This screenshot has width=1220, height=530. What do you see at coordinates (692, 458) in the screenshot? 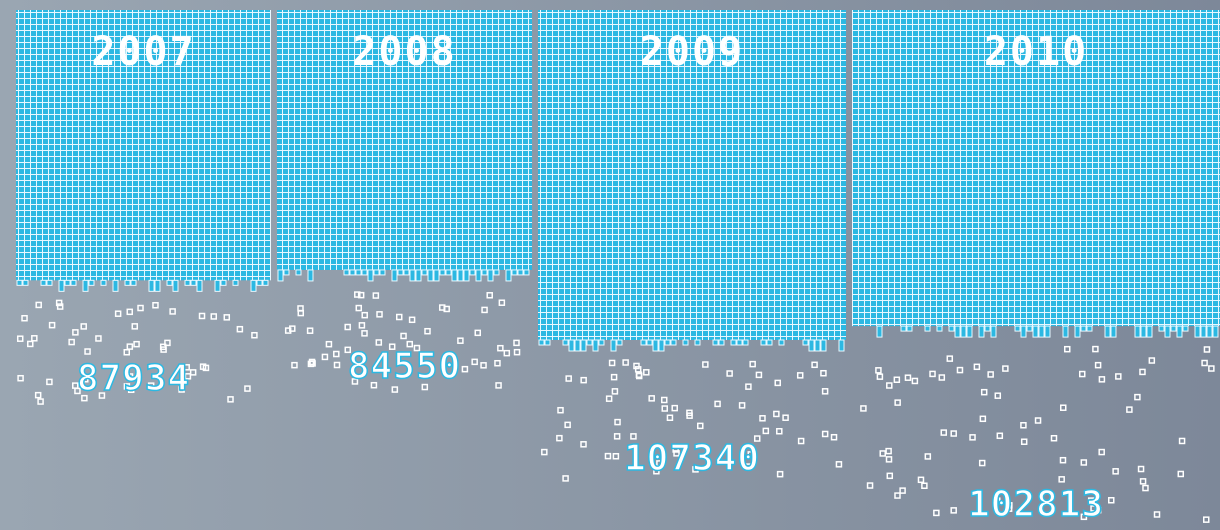
I see `value-label: 107340` at bounding box center [692, 458].